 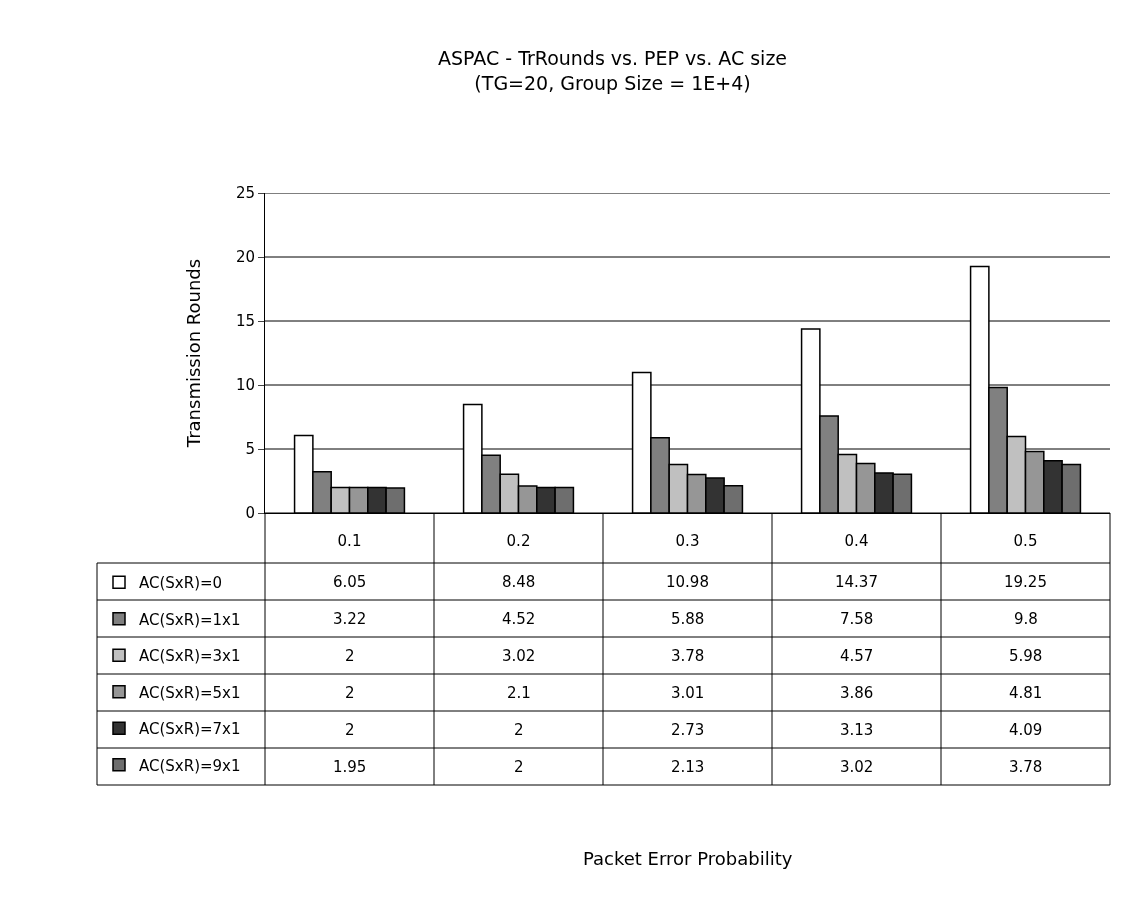 I want to click on data-label: 6.05, so click(x=350, y=582).